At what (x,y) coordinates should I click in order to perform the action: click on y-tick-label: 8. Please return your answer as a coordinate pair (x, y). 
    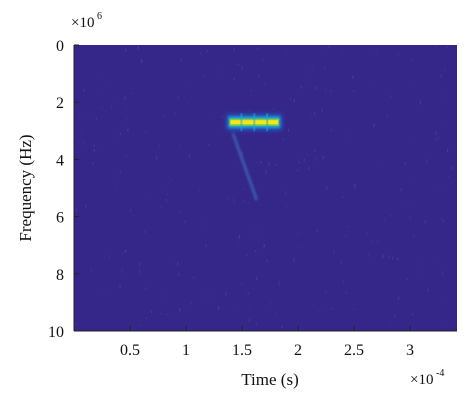
    Looking at the image, I should click on (60, 275).